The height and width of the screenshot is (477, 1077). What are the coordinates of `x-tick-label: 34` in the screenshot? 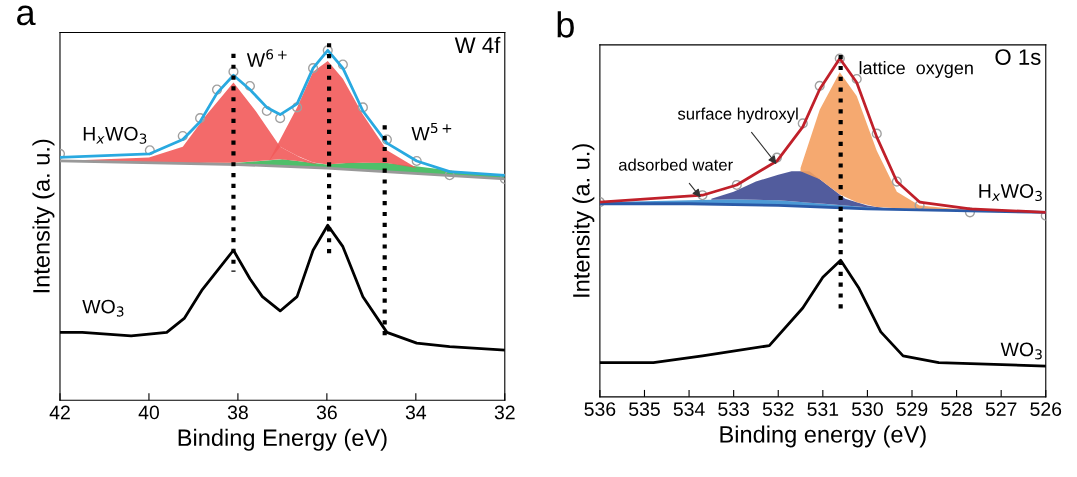 It's located at (416, 412).